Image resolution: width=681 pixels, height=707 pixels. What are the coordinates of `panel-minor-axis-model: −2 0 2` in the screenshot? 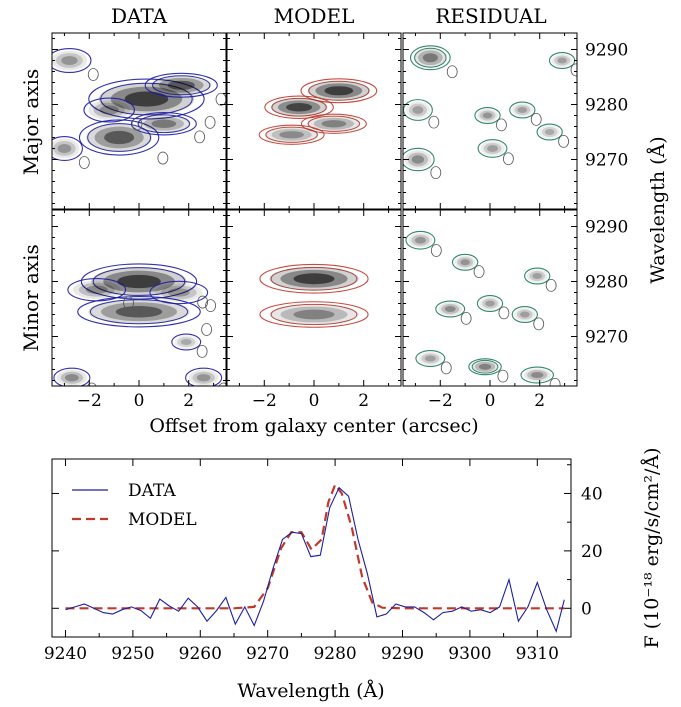 It's located at (314, 310).